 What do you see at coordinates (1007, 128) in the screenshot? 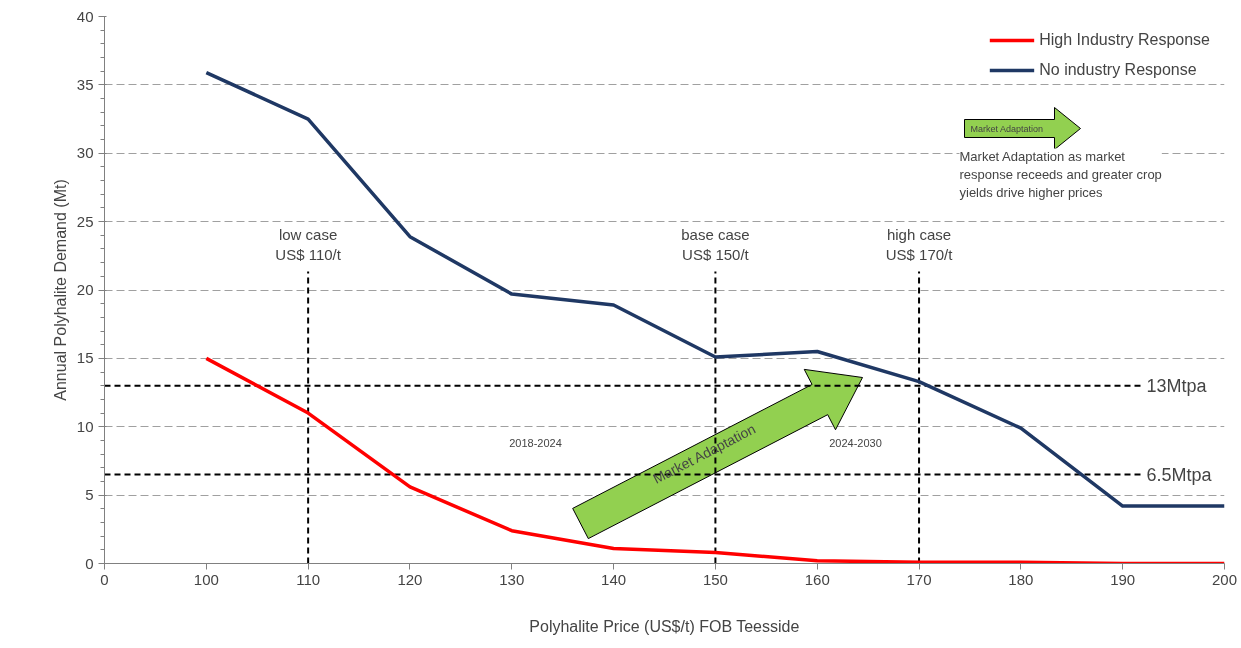
I see `annotation: Market Adaptation` at bounding box center [1007, 128].